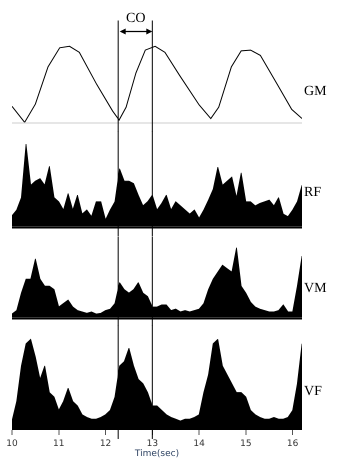 The image size is (350, 470). What do you see at coordinates (199, 443) in the screenshot?
I see `x-tick-label: 14` at bounding box center [199, 443].